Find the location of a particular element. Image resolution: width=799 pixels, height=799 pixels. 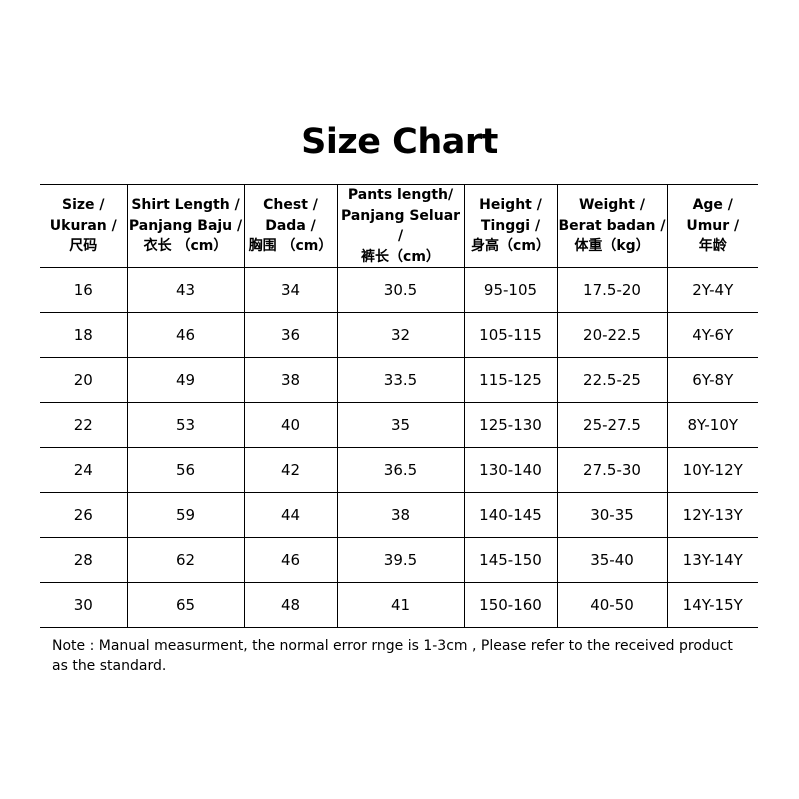

column-header: Size / Ukuran / 尺码 is located at coordinates (84, 226).